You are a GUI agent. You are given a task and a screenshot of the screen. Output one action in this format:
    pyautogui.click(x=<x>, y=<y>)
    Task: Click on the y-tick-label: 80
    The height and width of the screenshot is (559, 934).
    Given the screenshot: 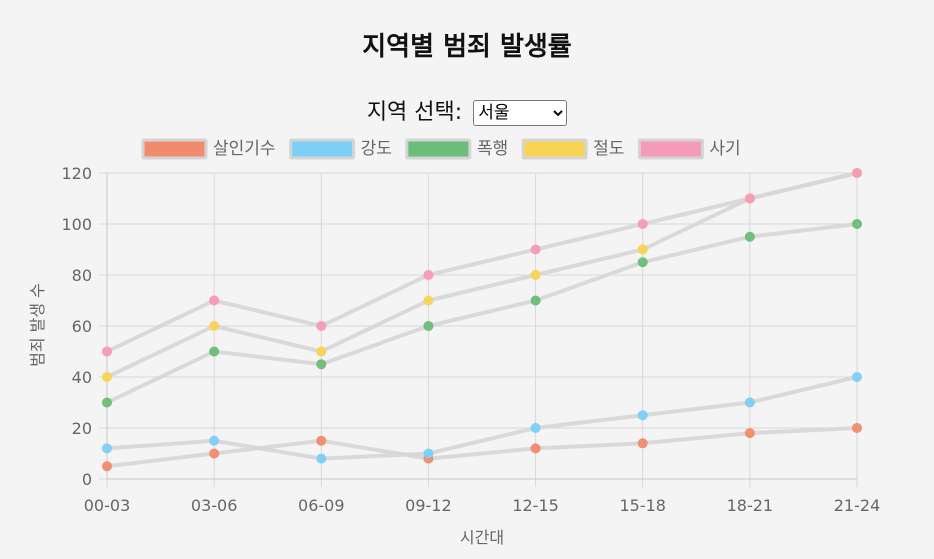 What is the action you would take?
    pyautogui.click(x=82, y=275)
    